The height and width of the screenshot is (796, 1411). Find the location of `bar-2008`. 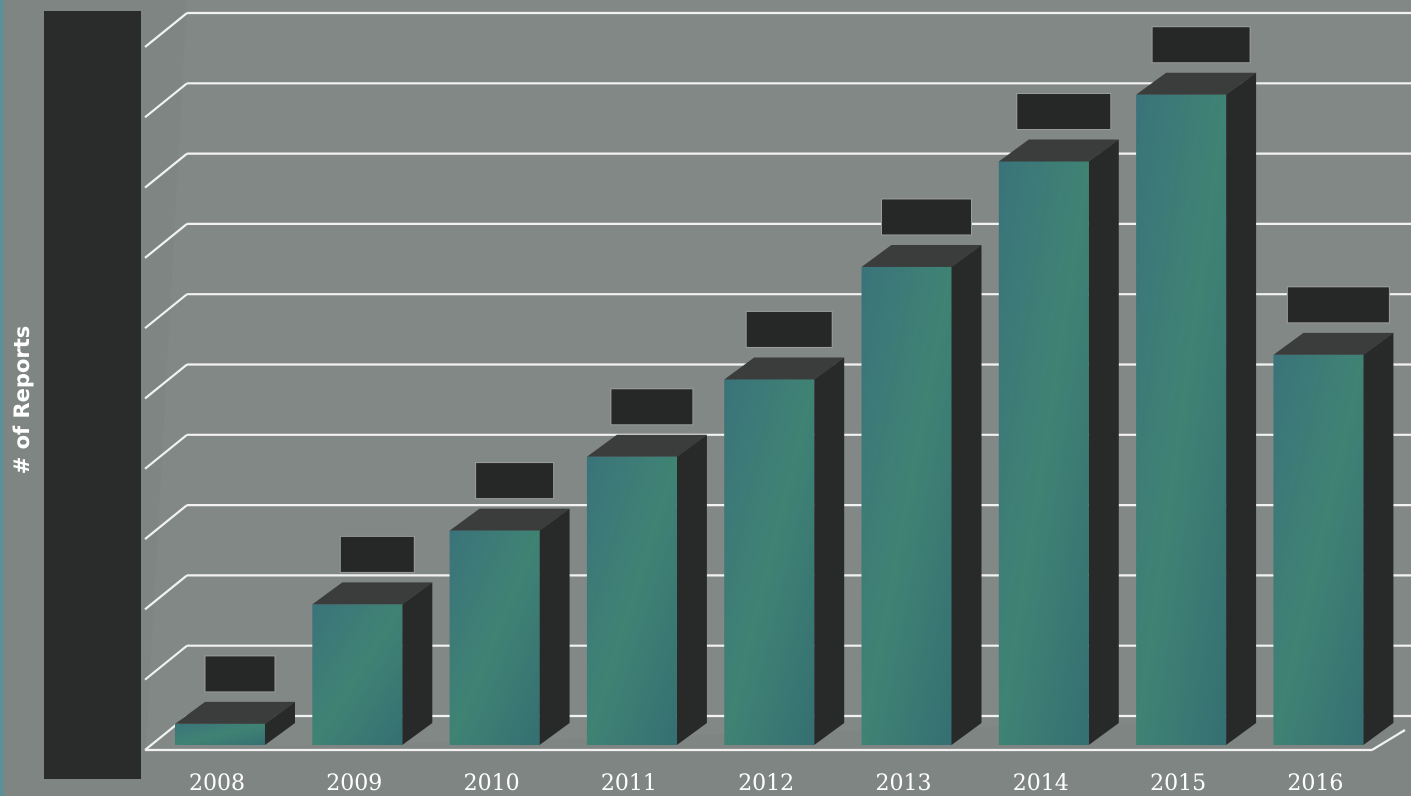

bar-2008 is located at coordinates (235, 723).